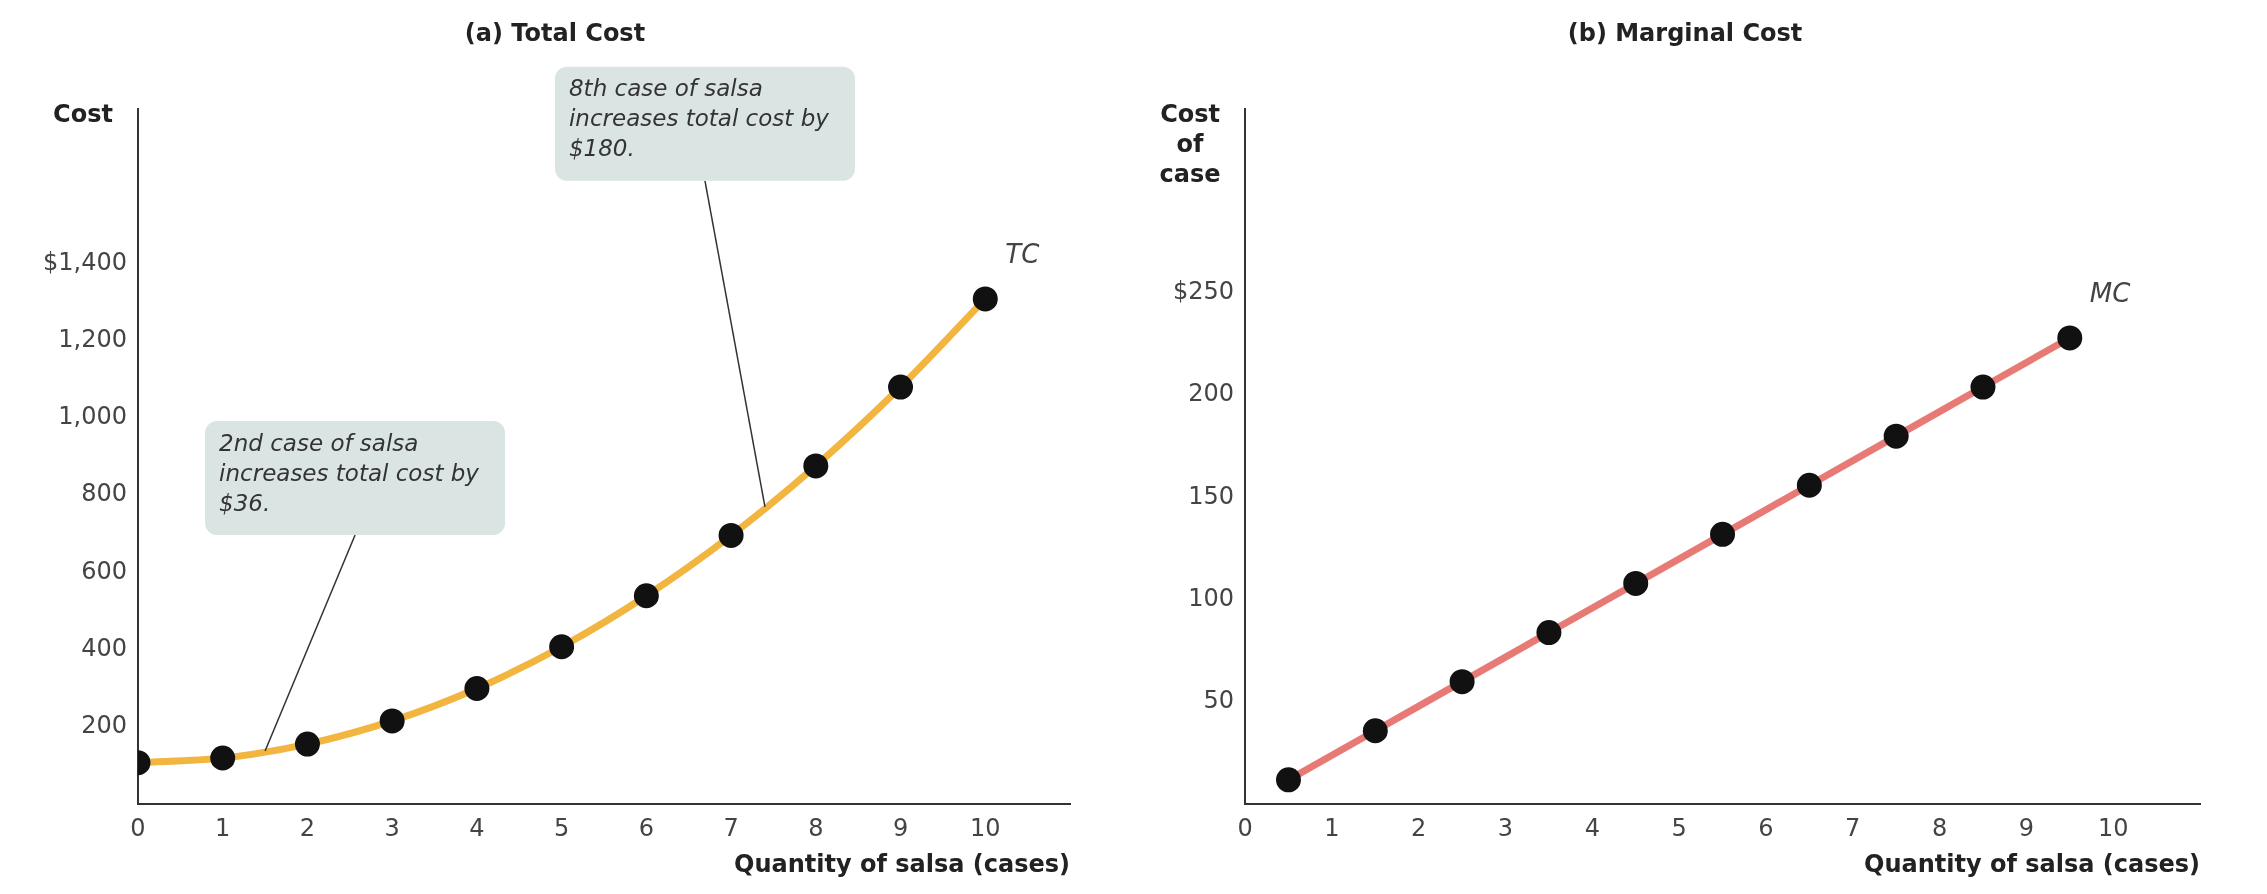  Describe the element at coordinates (1211, 495) in the screenshot. I see `y-tick-label: 150` at that location.